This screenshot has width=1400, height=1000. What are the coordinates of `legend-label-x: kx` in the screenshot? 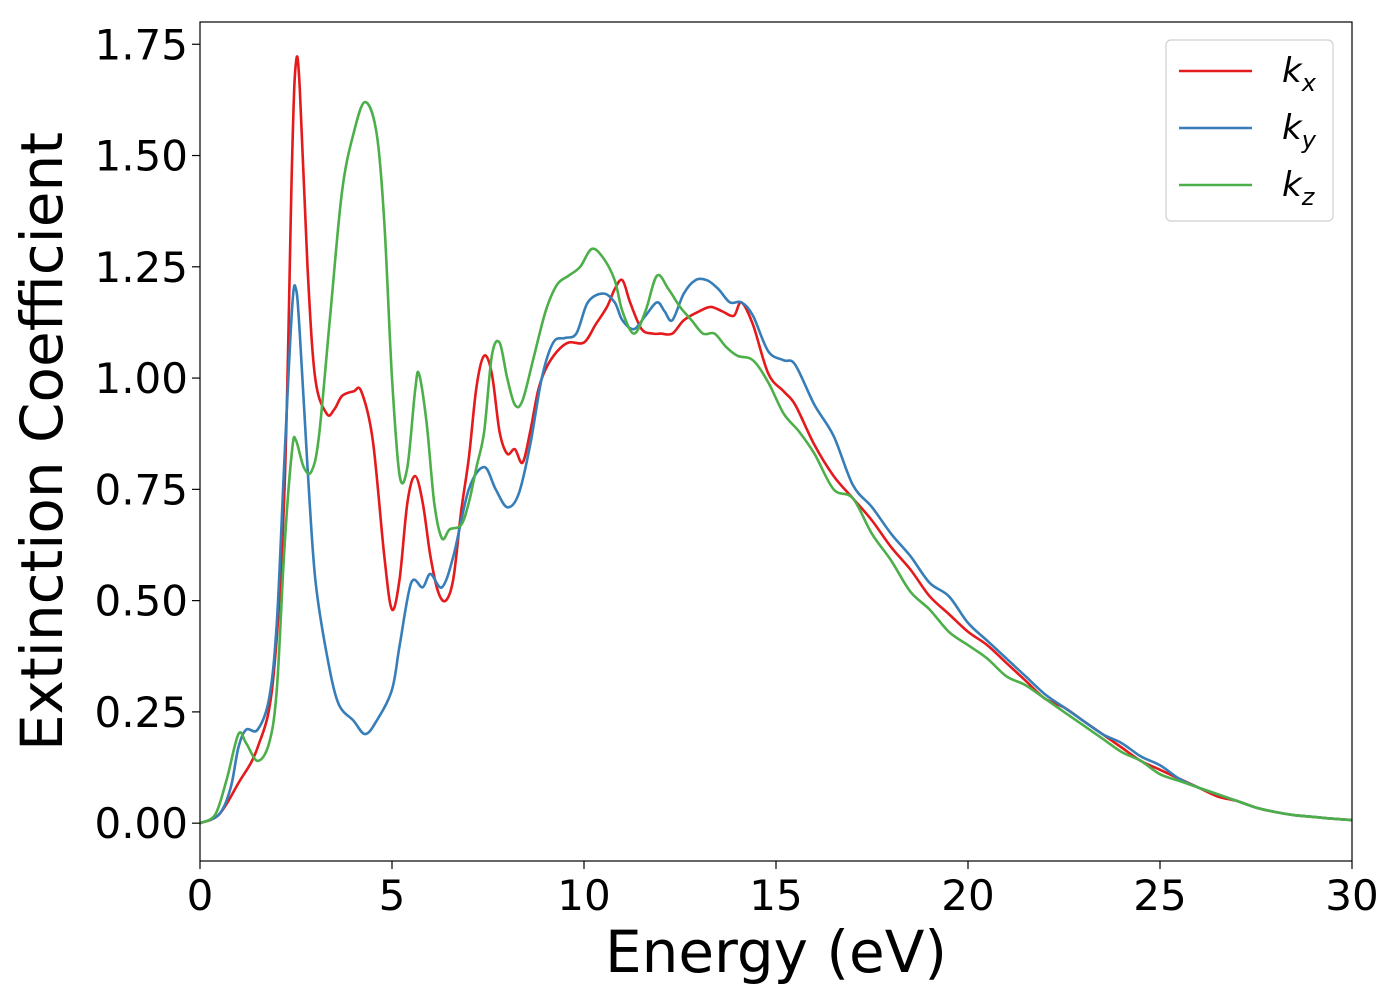 It's located at (1299, 74).